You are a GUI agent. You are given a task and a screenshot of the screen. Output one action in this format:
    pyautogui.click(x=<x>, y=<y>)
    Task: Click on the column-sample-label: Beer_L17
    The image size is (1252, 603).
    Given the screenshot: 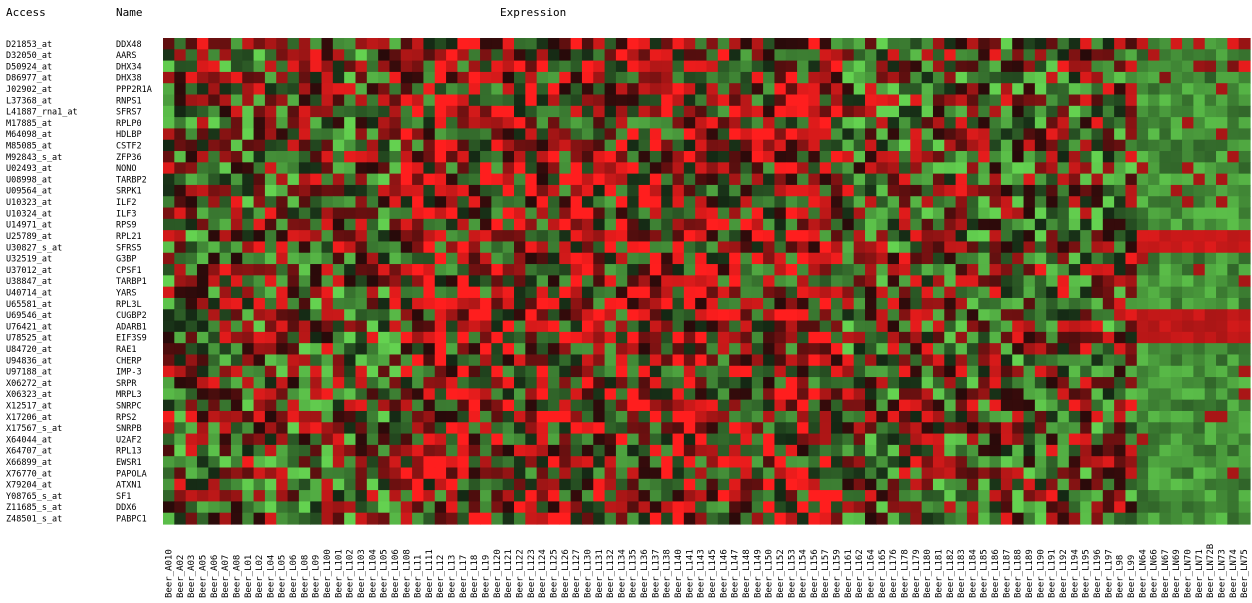 What is the action you would take?
    pyautogui.click(x=464, y=576)
    